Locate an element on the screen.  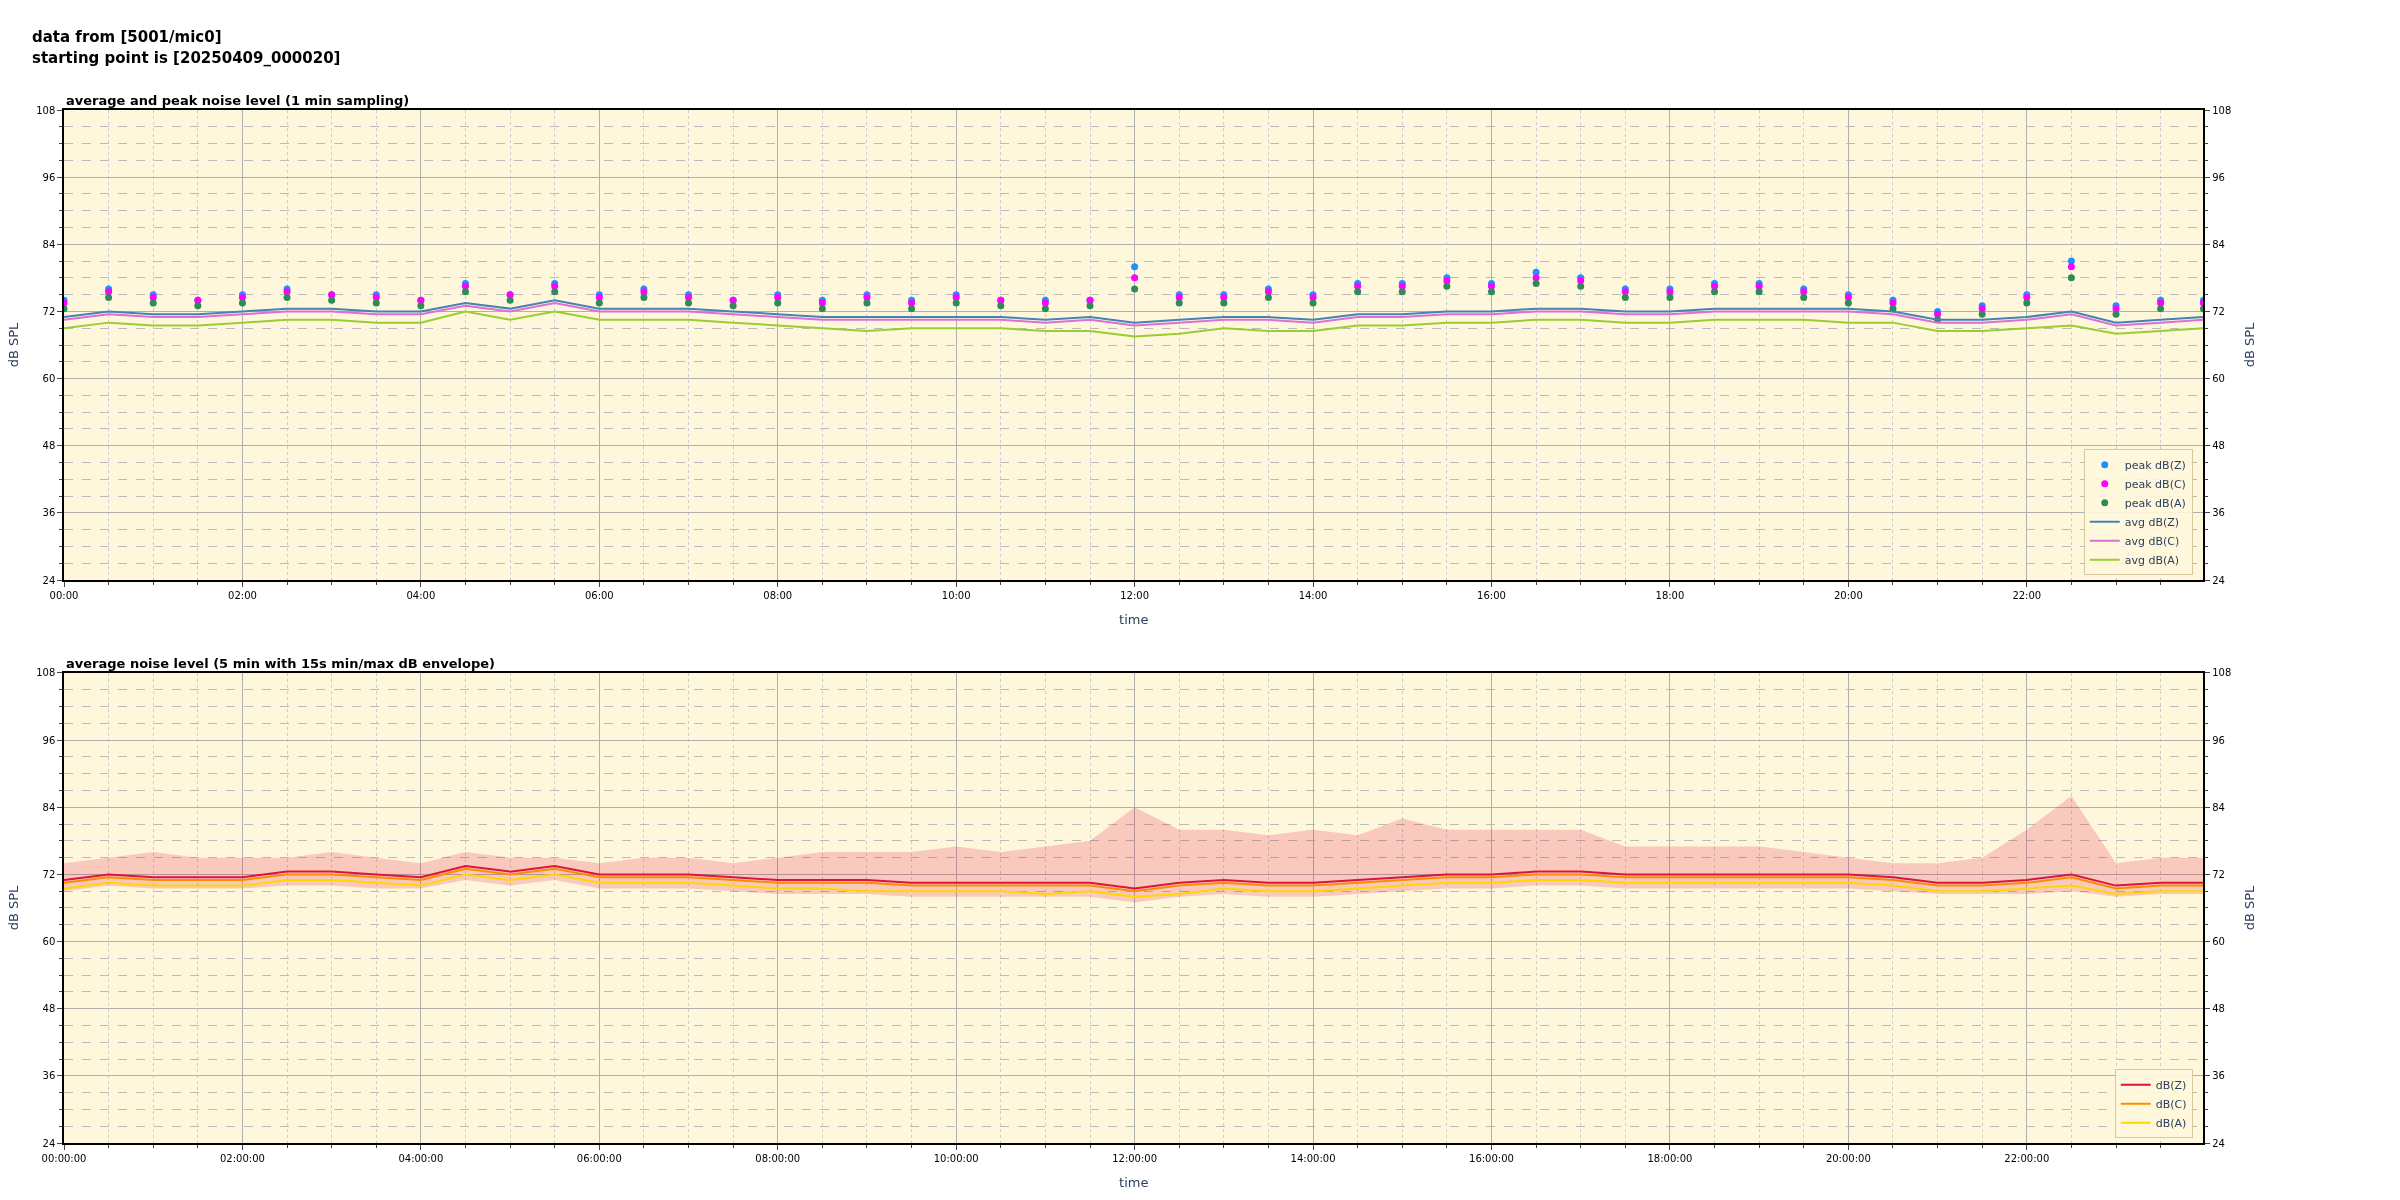
x-tick-label: 04:00 is located at coordinates (421, 595).